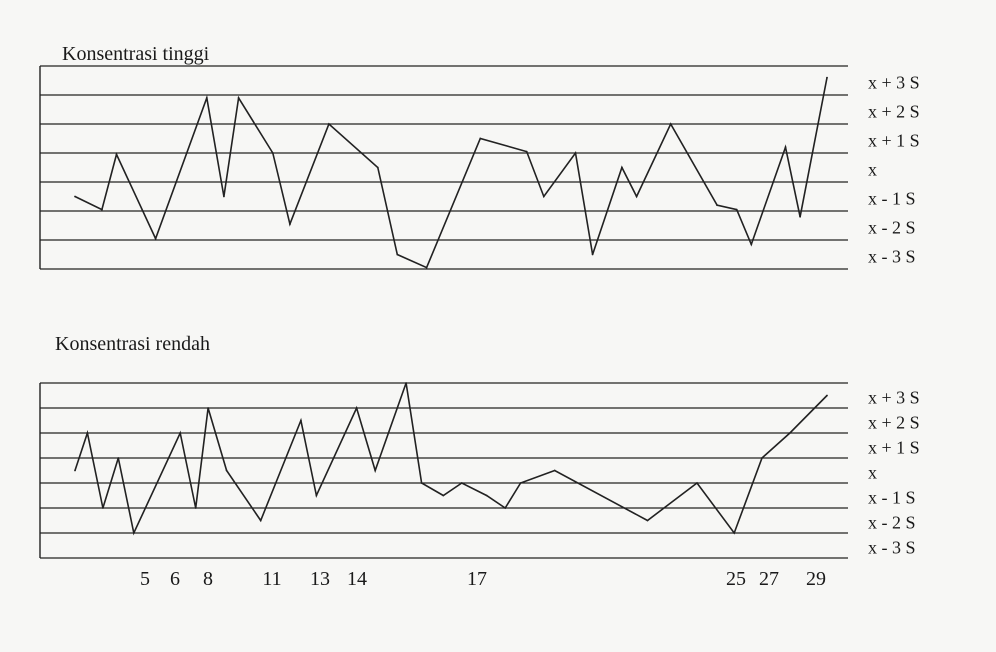  What do you see at coordinates (357, 579) in the screenshot?
I see `x-tick-label: 14` at bounding box center [357, 579].